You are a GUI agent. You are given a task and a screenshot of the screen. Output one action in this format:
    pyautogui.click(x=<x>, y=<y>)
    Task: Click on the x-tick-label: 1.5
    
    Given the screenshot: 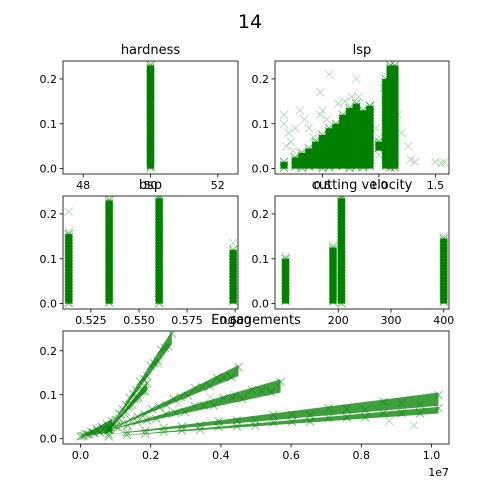 What is the action you would take?
    pyautogui.click(x=436, y=185)
    